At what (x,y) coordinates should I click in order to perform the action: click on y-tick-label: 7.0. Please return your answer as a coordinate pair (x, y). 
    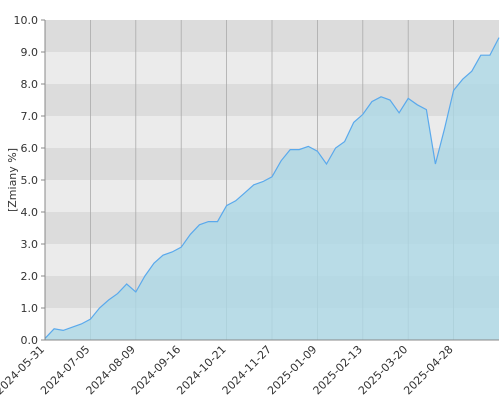
    Looking at the image, I should click on (30, 116).